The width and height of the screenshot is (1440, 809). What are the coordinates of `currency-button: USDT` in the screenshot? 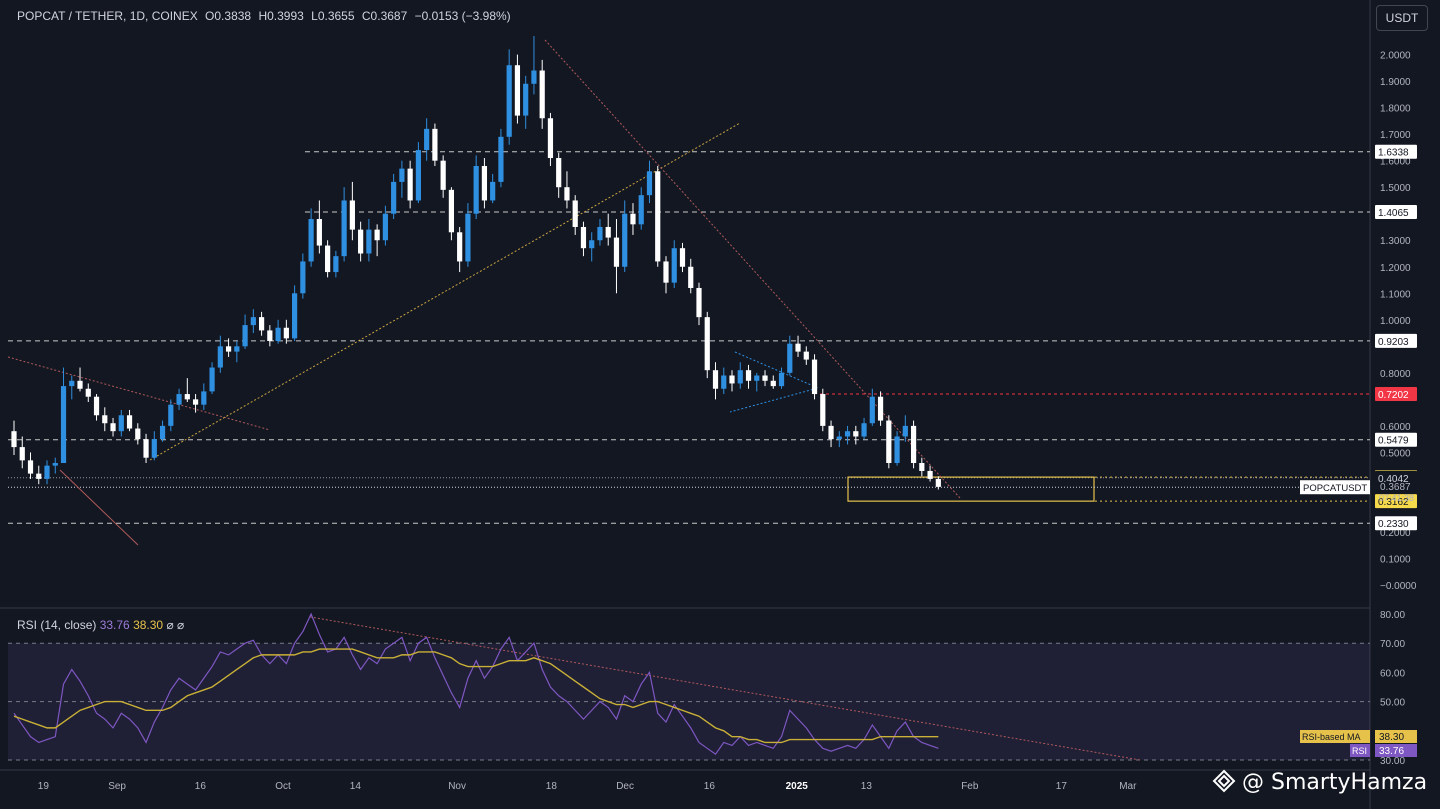 It's located at (1402, 18).